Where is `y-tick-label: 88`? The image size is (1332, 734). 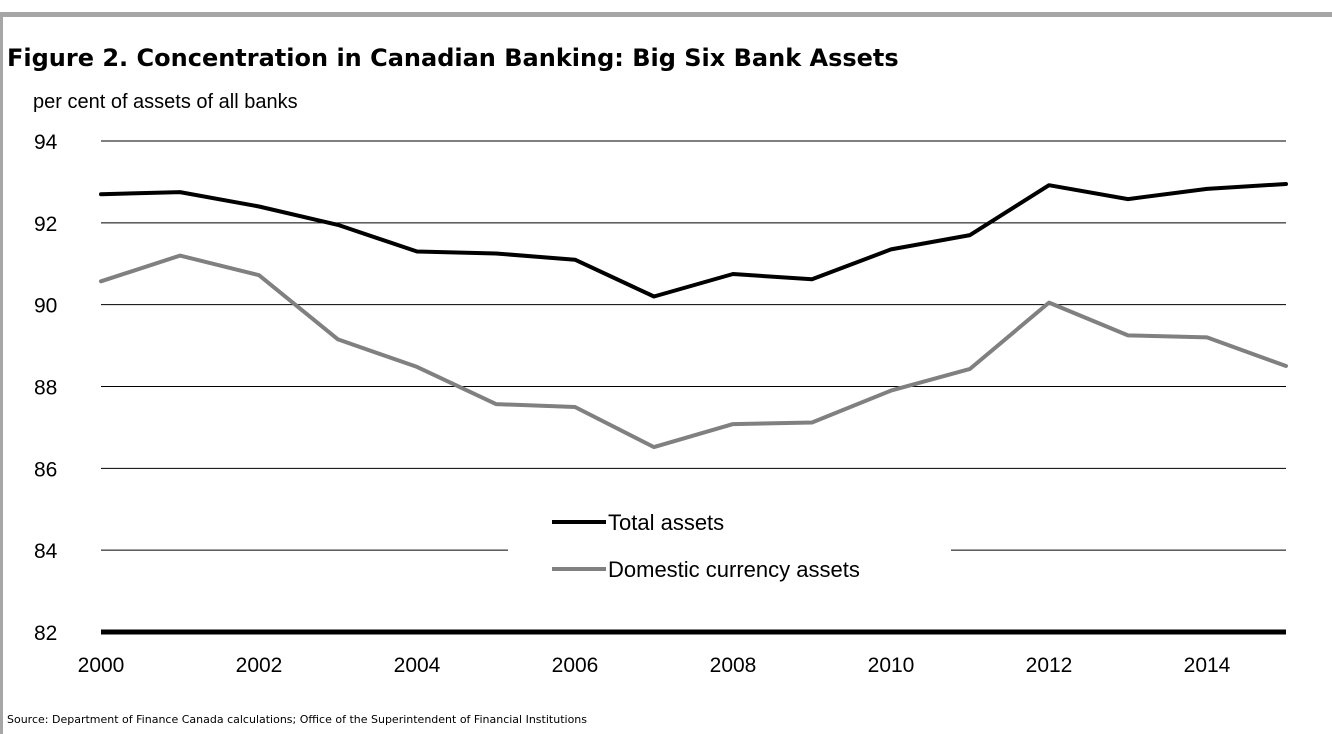
y-tick-label: 88 is located at coordinates (45, 388).